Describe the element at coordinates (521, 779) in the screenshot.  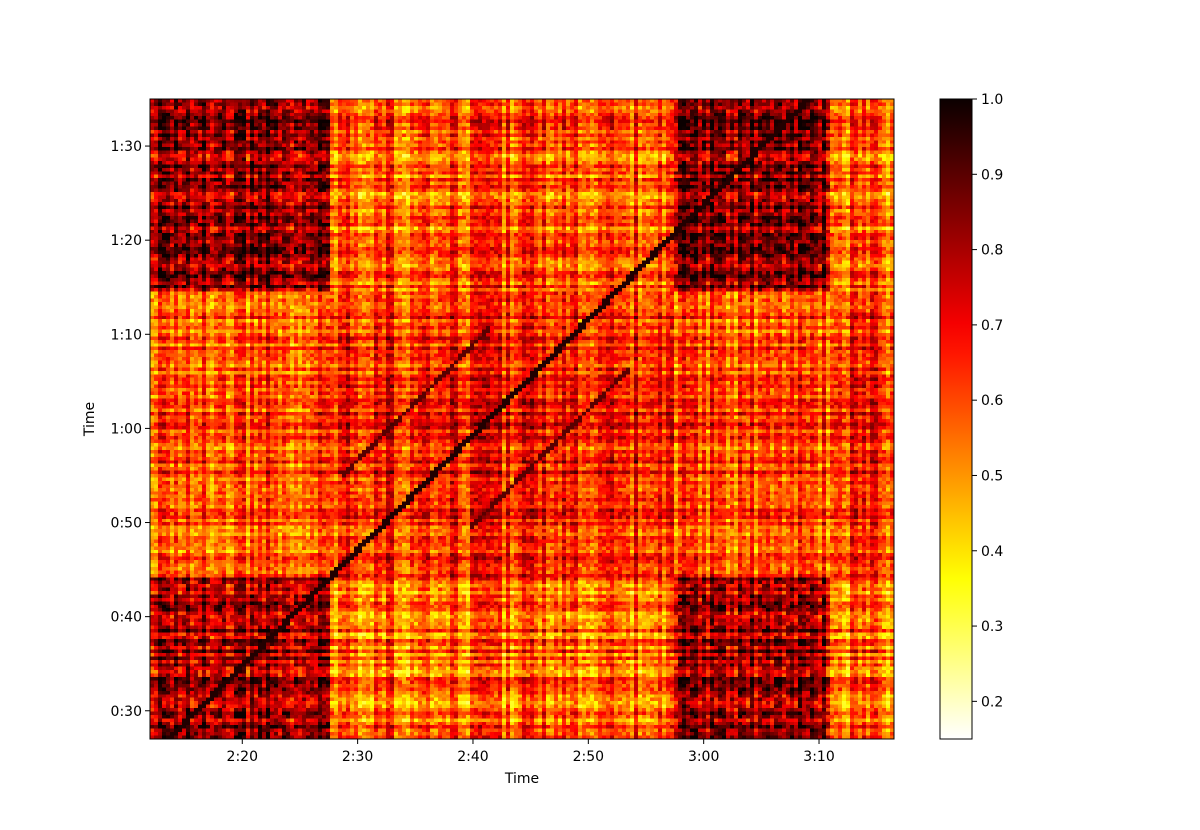
I see `x-axis-label: Time` at that location.